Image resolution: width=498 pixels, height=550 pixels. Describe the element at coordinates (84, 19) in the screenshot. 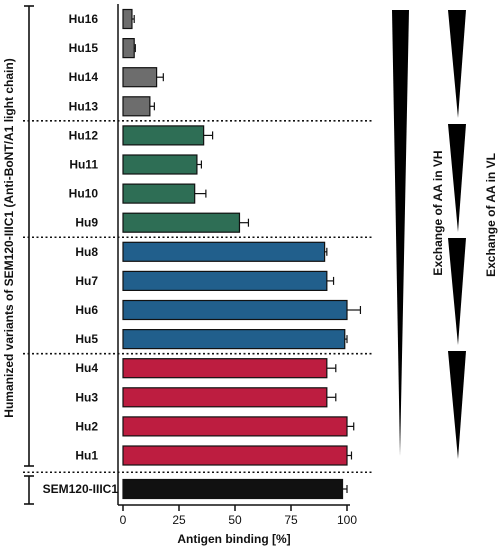

I see `category-label-Hu16: Hu16` at that location.